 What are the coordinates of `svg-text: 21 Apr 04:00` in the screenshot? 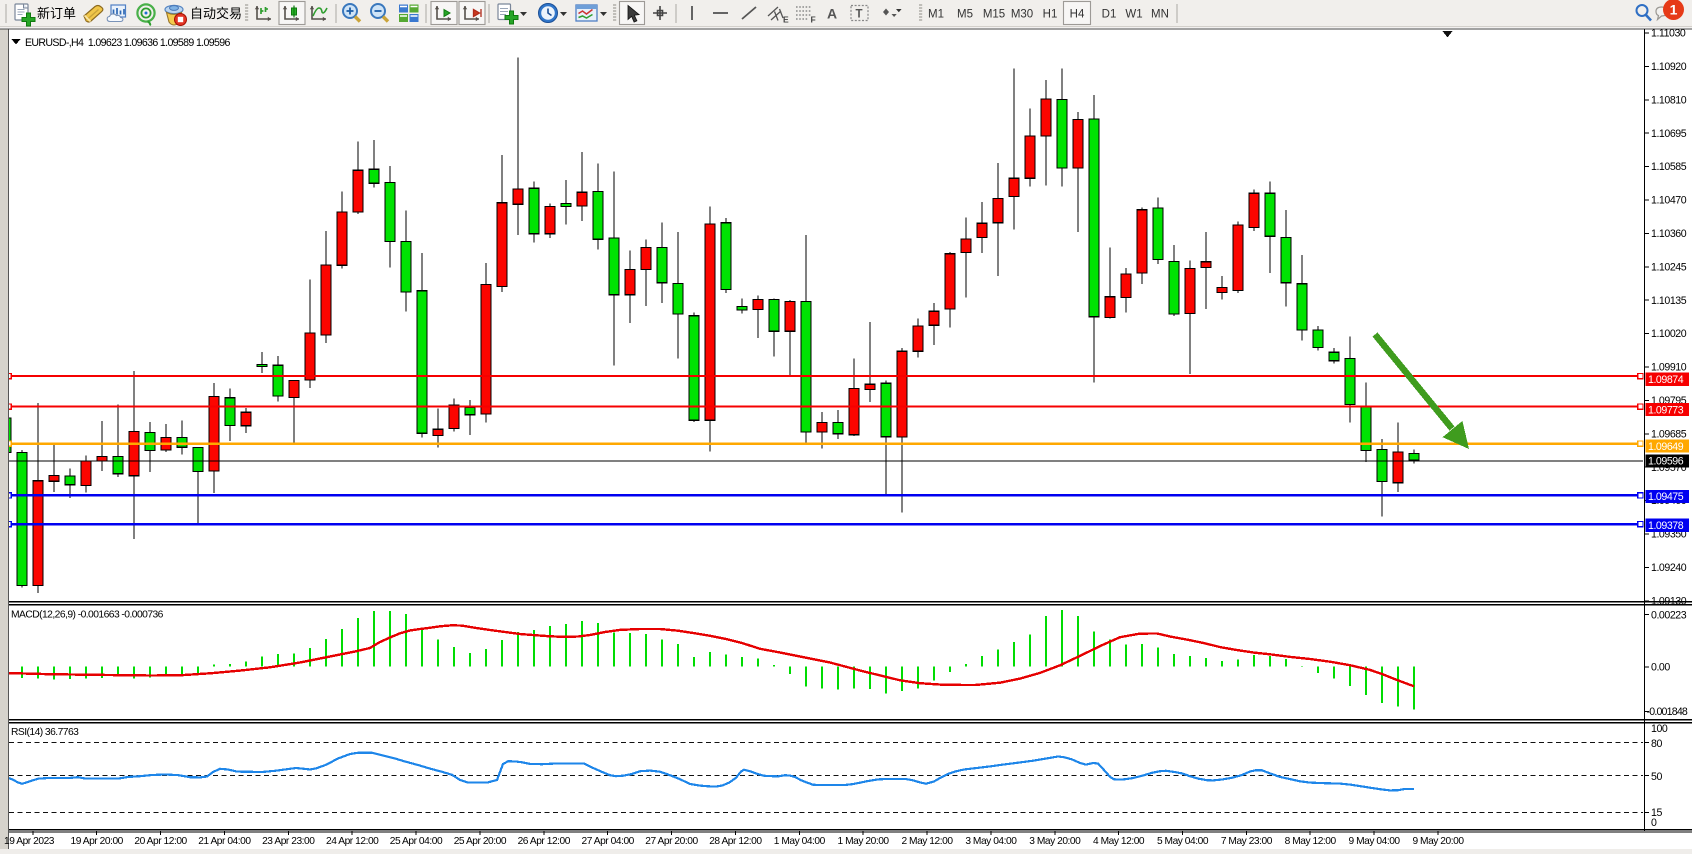 It's located at (224, 841).